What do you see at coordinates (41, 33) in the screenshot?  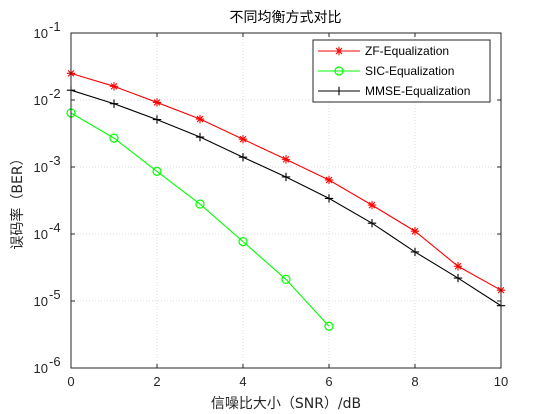 I see `y-tick-label-base-5: 10` at bounding box center [41, 33].